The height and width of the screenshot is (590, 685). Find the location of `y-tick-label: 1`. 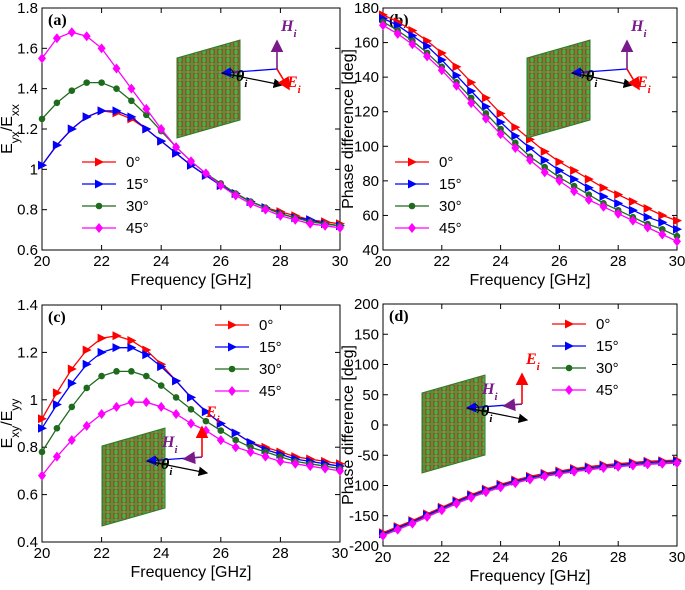

y-tick-label: 1 is located at coordinates (34, 400).